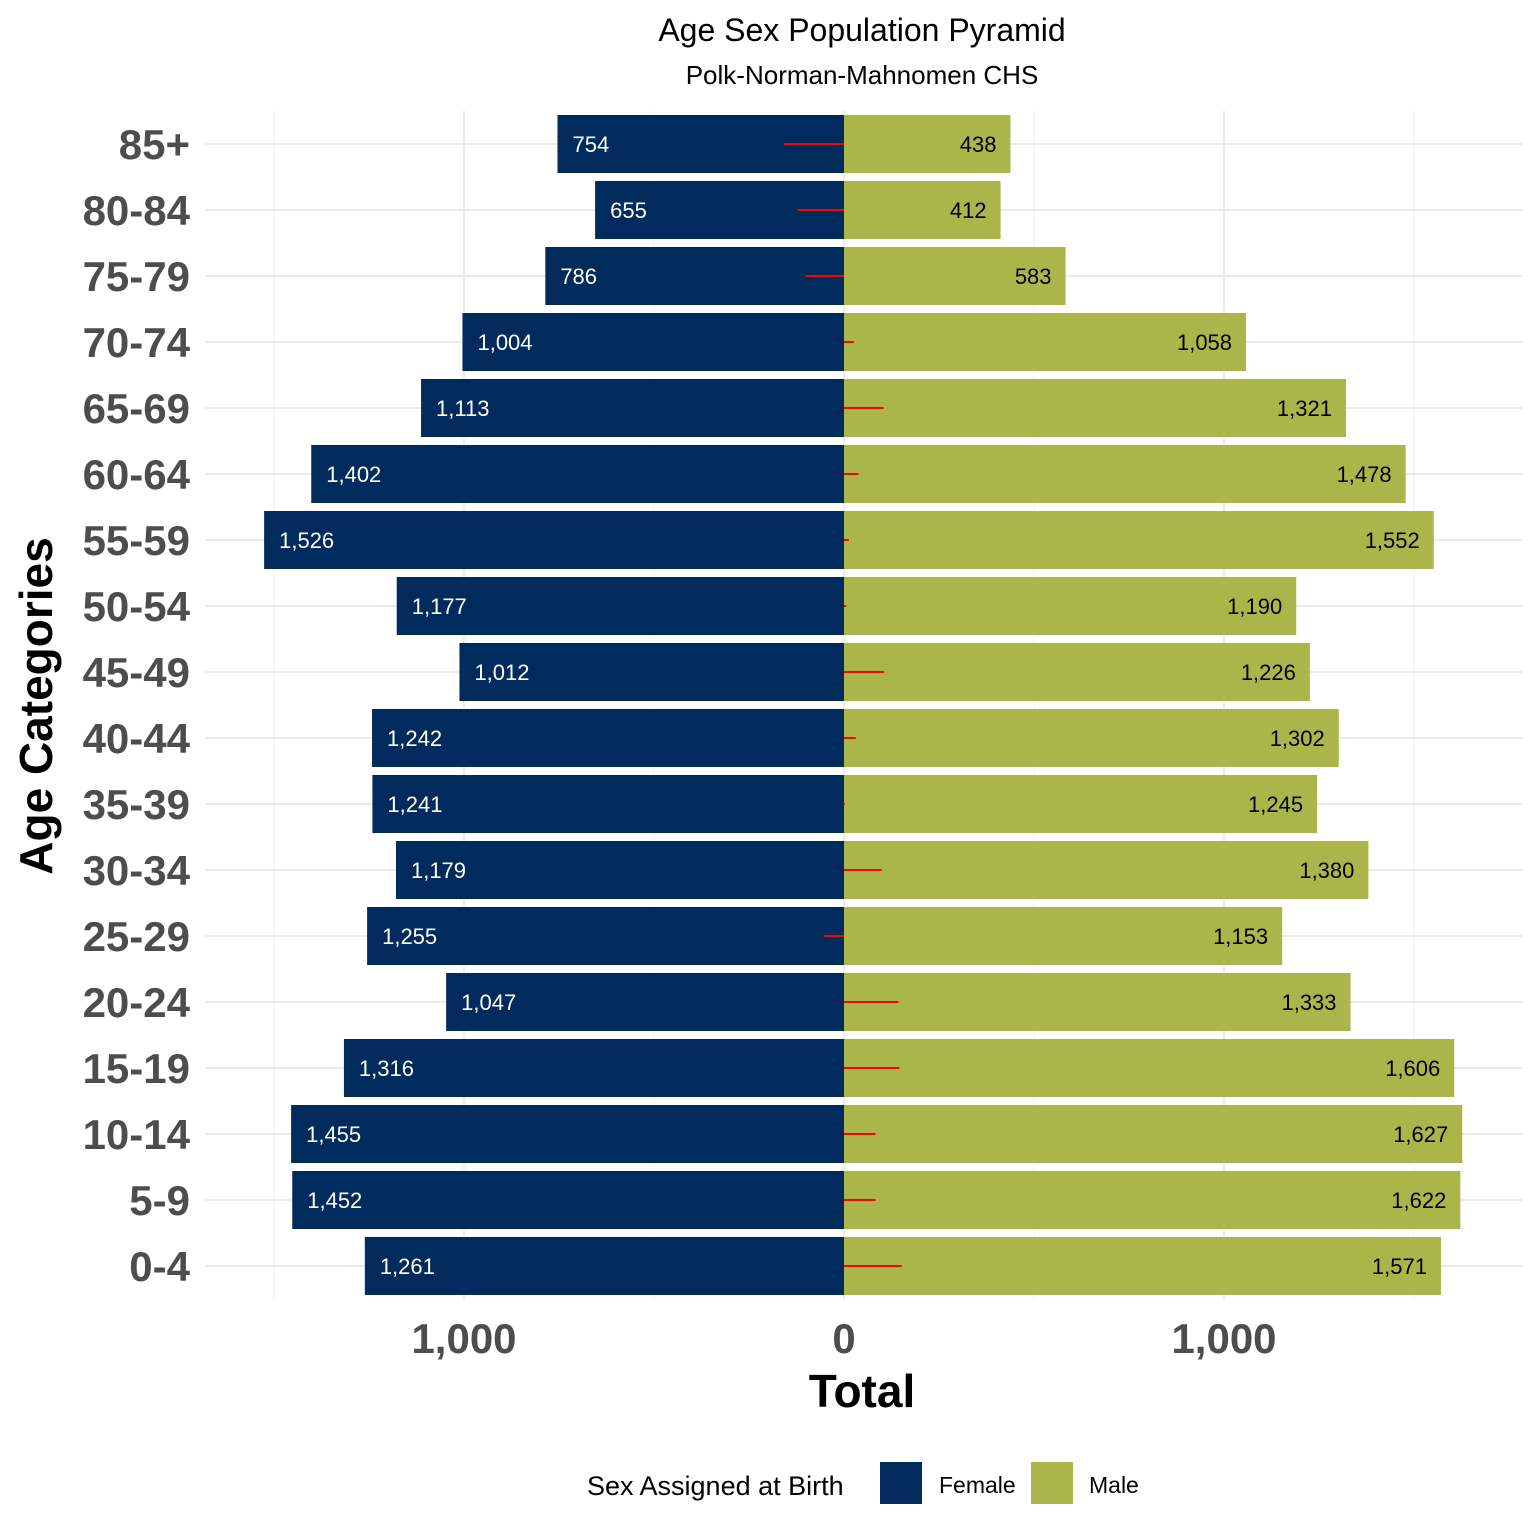 The image size is (1536, 1536). Describe the element at coordinates (863, 1483) in the screenshot. I see `legend: Sex Assigned at Birth Female Male` at that location.